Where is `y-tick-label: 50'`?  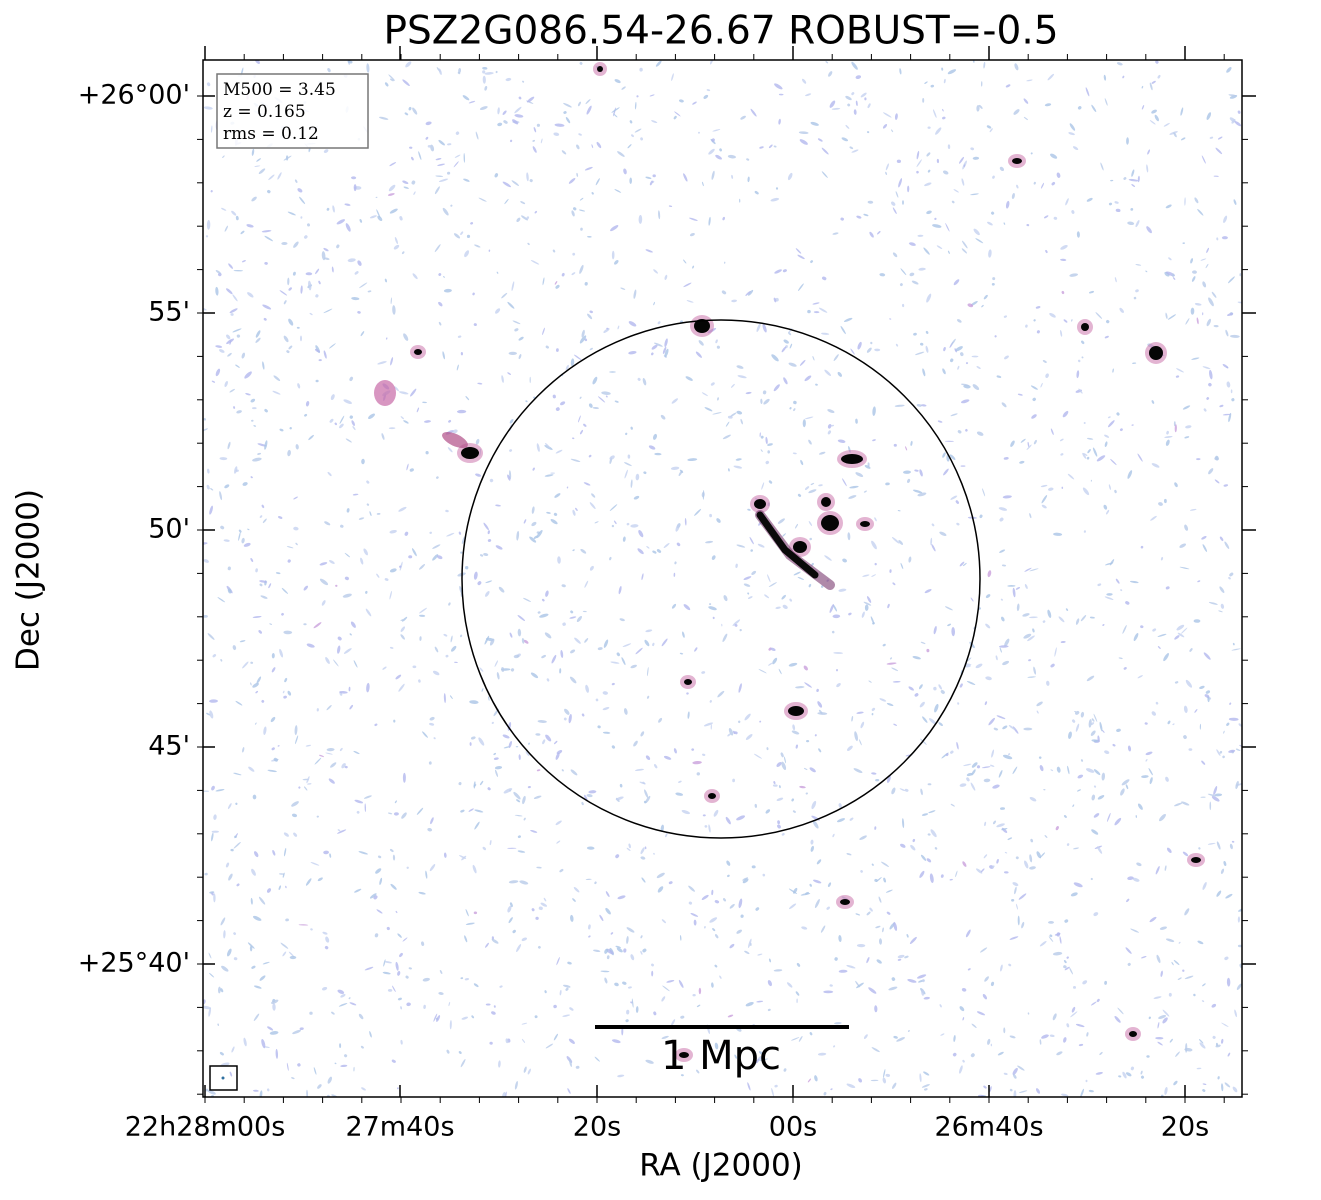
y-tick-label: 50' is located at coordinates (169, 529).